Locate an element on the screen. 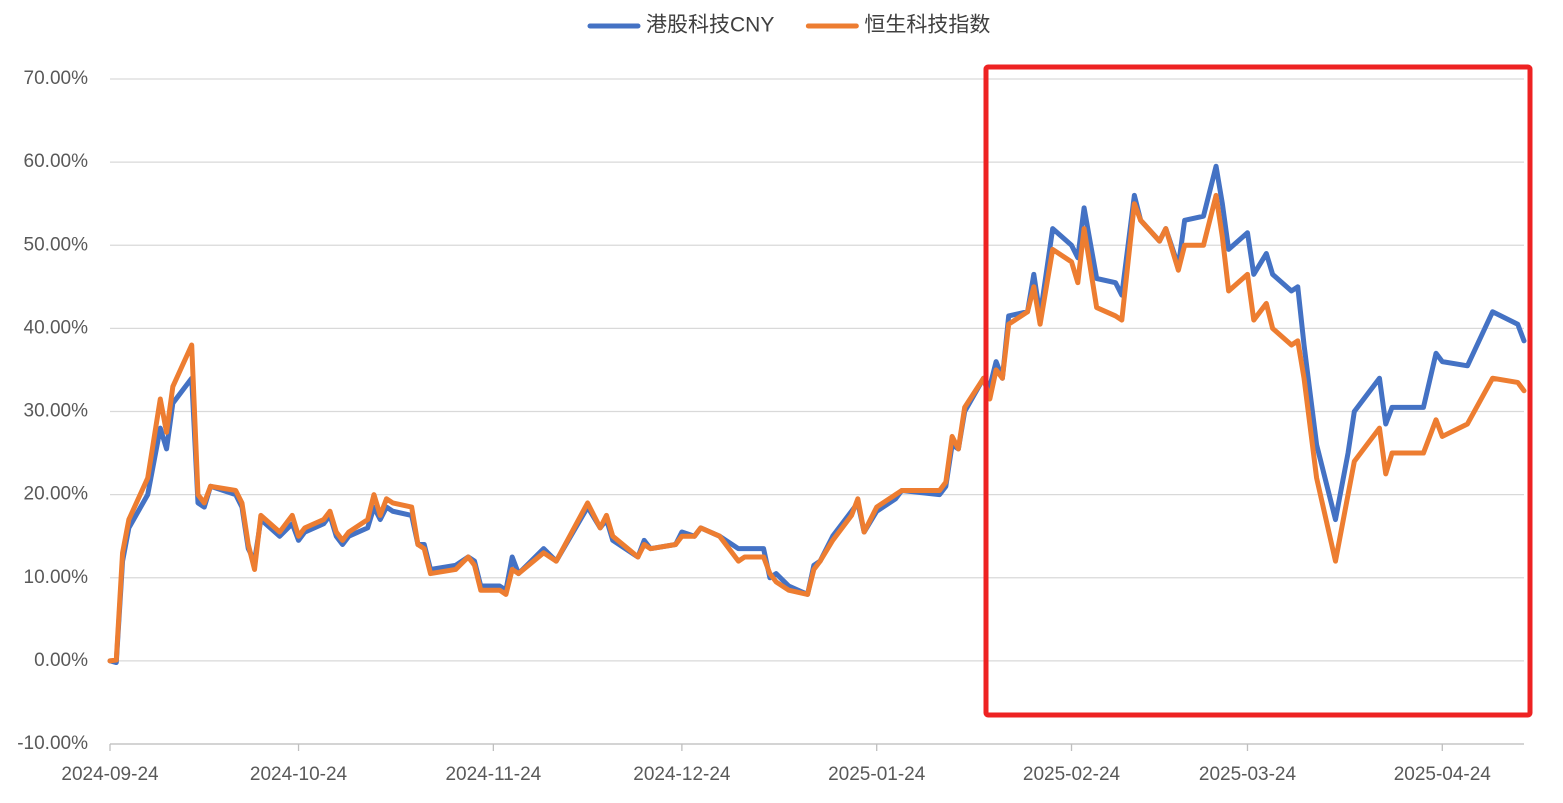 The image size is (1563, 803). x-tick-label: 2024-11-24 is located at coordinates (493, 774).